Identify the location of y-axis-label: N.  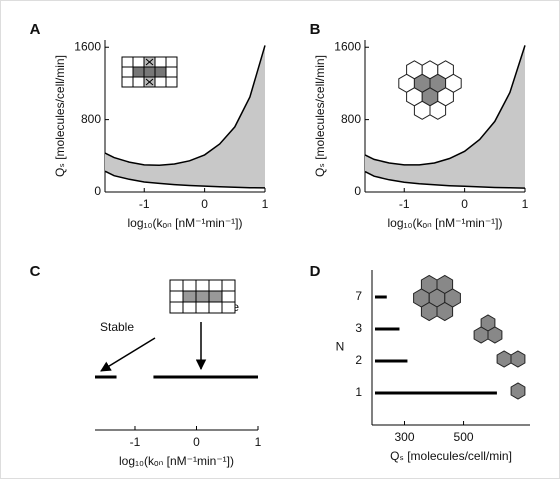
(340, 347).